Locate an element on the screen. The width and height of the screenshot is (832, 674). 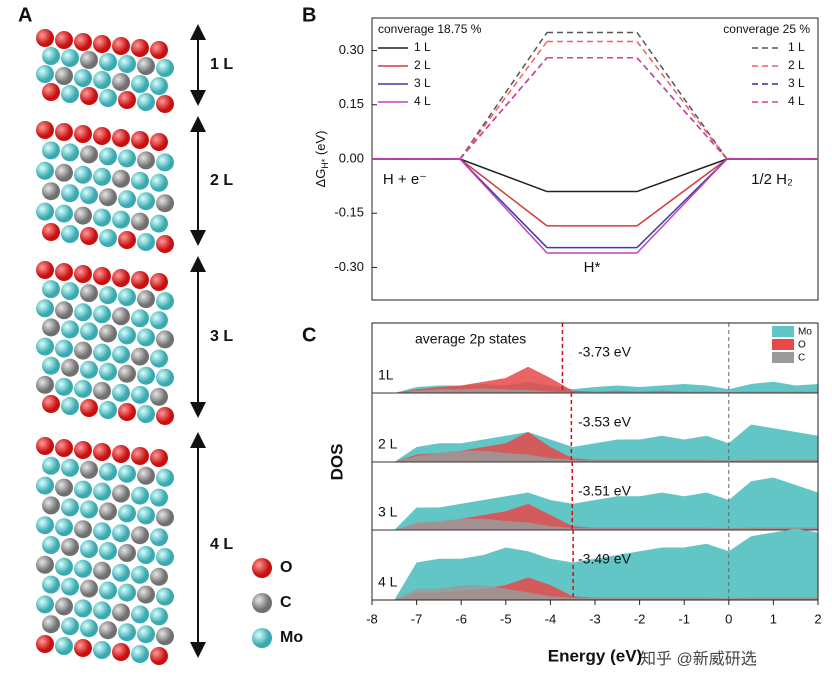
legend-label: Mo is located at coordinates (805, 332).